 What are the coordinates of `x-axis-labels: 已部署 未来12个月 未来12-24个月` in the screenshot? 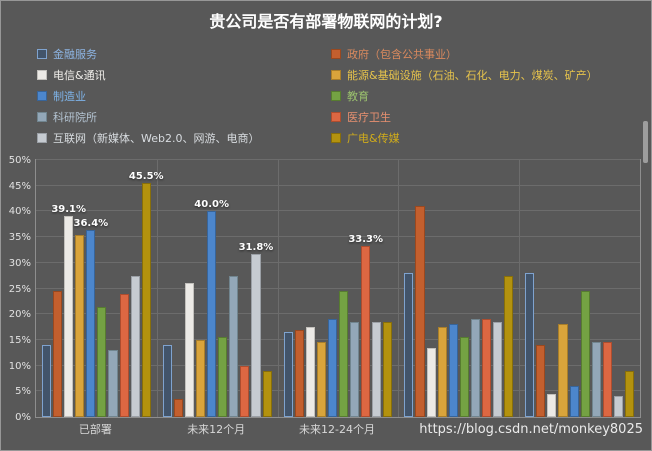 It's located at (337, 429).